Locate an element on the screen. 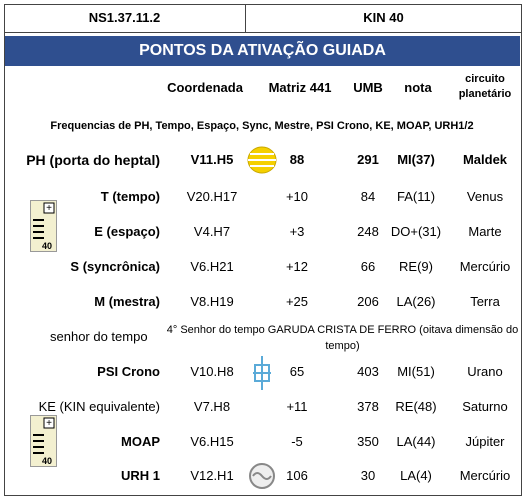 This screenshot has height=500, width=524. header-right: KIN 40 is located at coordinates (383, 17).